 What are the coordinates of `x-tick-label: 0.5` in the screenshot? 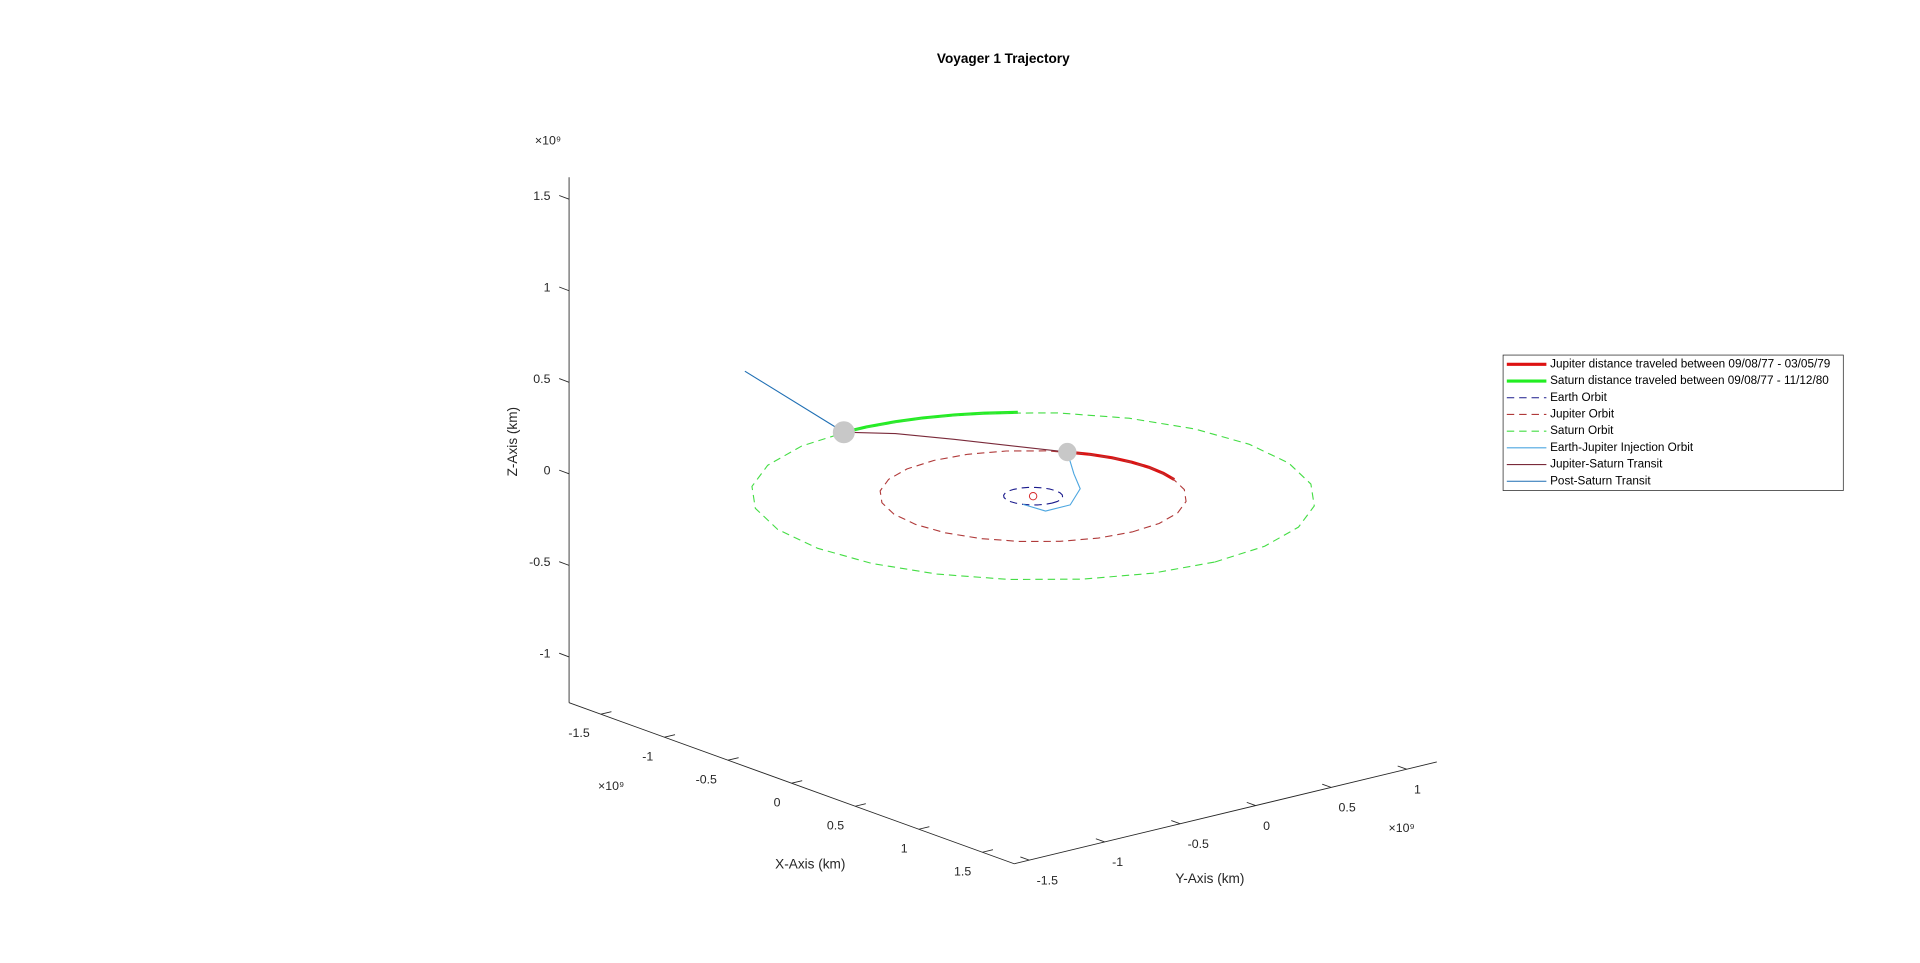 It's located at (835, 825).